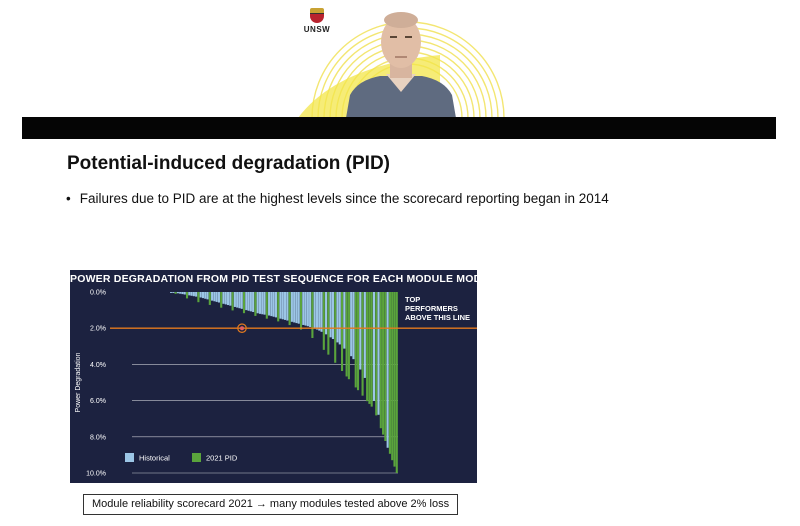 The width and height of the screenshot is (800, 526). What do you see at coordinates (222, 458) in the screenshot?
I see `legend-label: 2021 PID` at bounding box center [222, 458].